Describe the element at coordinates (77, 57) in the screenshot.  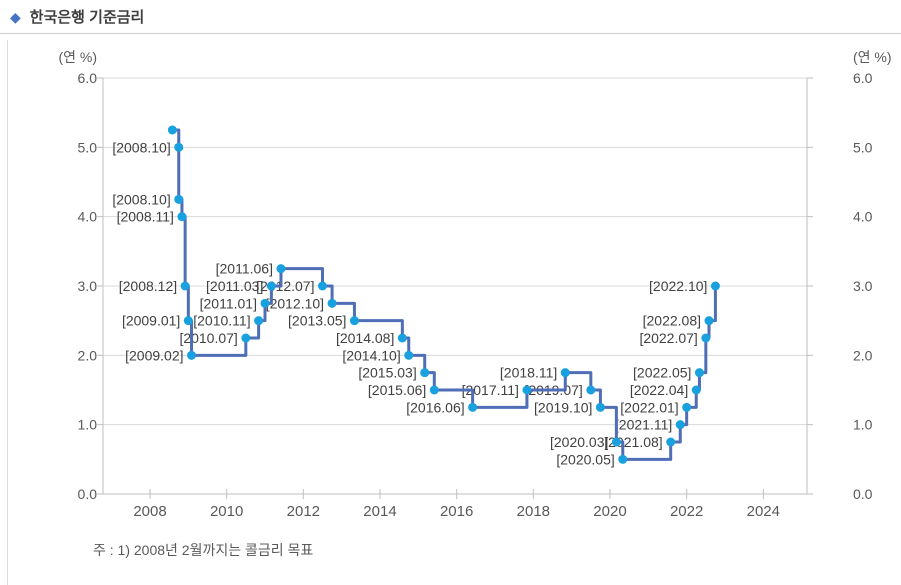
I see `y-axis-unit-left: (연 %)` at that location.